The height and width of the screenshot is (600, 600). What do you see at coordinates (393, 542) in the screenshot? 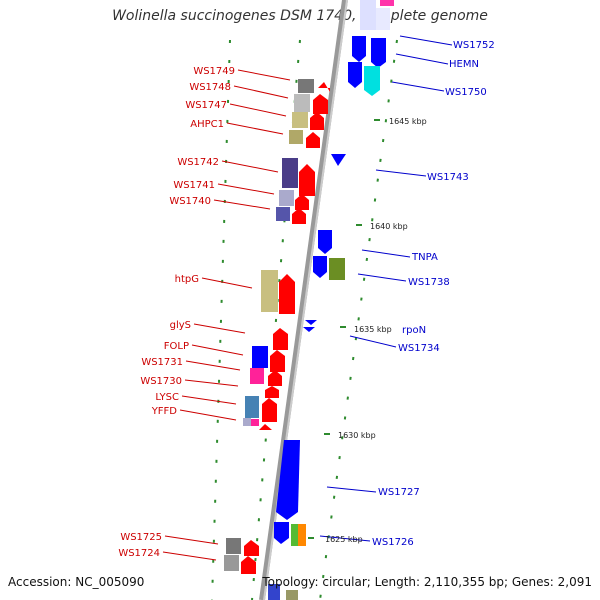
I see `label-ws1726: WS1726` at bounding box center [393, 542].